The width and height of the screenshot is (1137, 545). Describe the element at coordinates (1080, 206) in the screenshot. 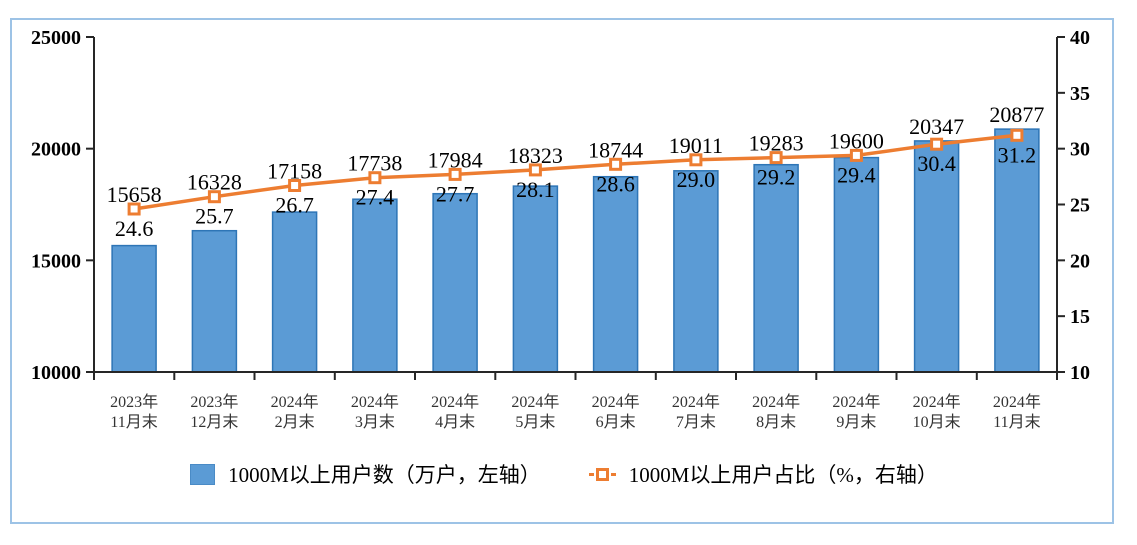

I see `right-axis-tick-label: 25` at that location.